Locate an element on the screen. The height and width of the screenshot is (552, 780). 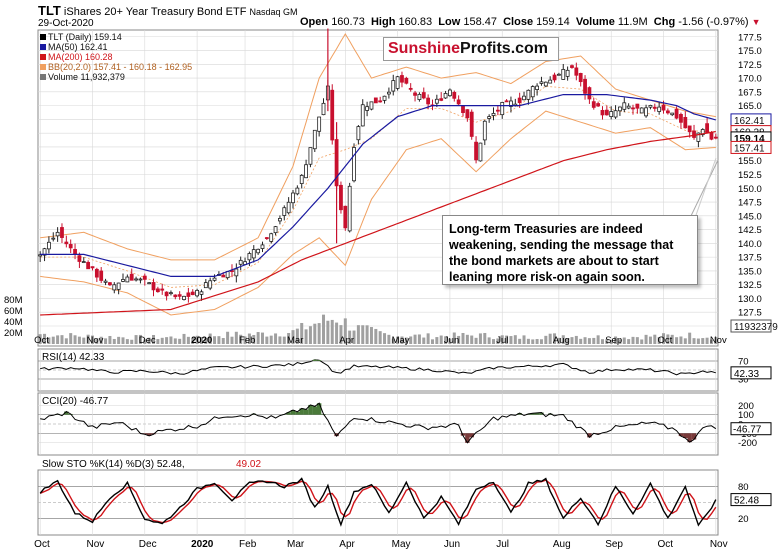
annotation-line: leaning more risk-on again soon. is located at coordinates (547, 277).